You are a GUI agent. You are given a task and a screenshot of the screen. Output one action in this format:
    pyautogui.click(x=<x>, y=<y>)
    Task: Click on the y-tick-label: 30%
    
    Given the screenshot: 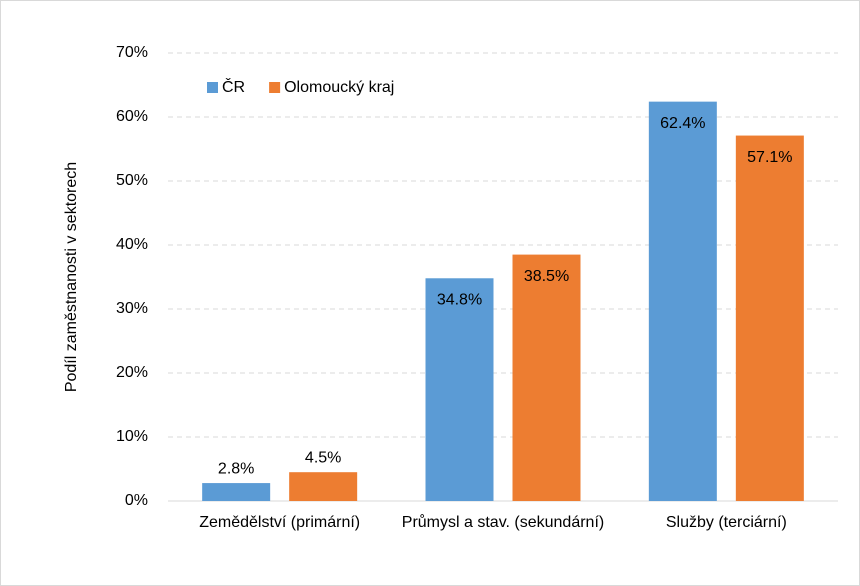 What is the action you would take?
    pyautogui.click(x=132, y=308)
    